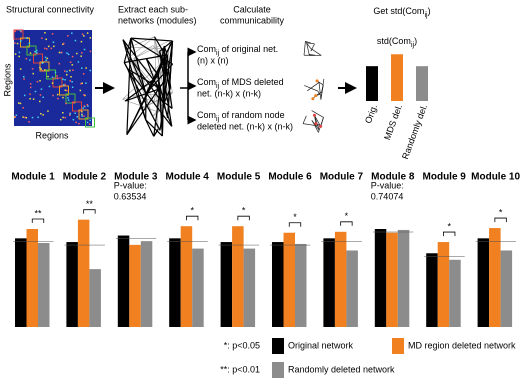 Image resolution: width=532 pixels, height=388 pixels. Describe the element at coordinates (394, 41) in the screenshot. I see `text: std(Com` at that location.